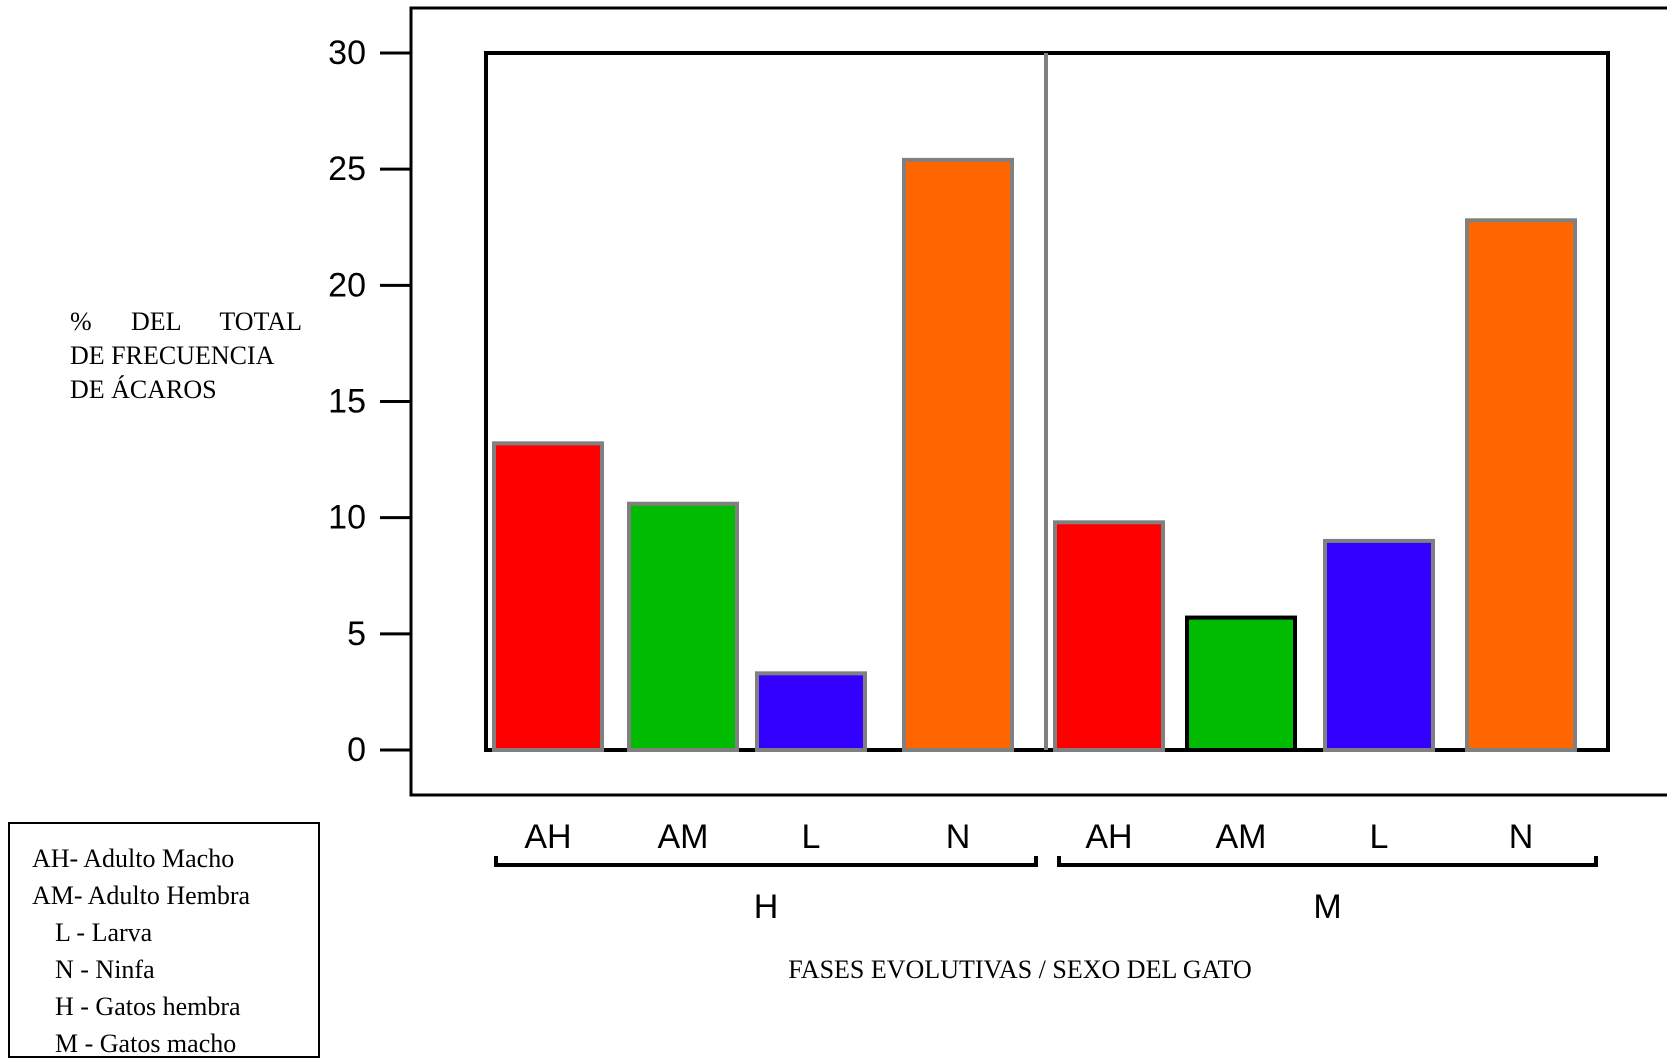 This screenshot has width=1667, height=1062. I want to click on y-tick-label: 20, so click(347, 285).